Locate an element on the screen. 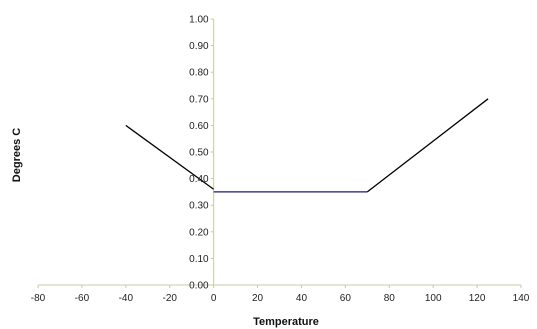 The width and height of the screenshot is (537, 329). x-tick-label: 120 is located at coordinates (477, 298).